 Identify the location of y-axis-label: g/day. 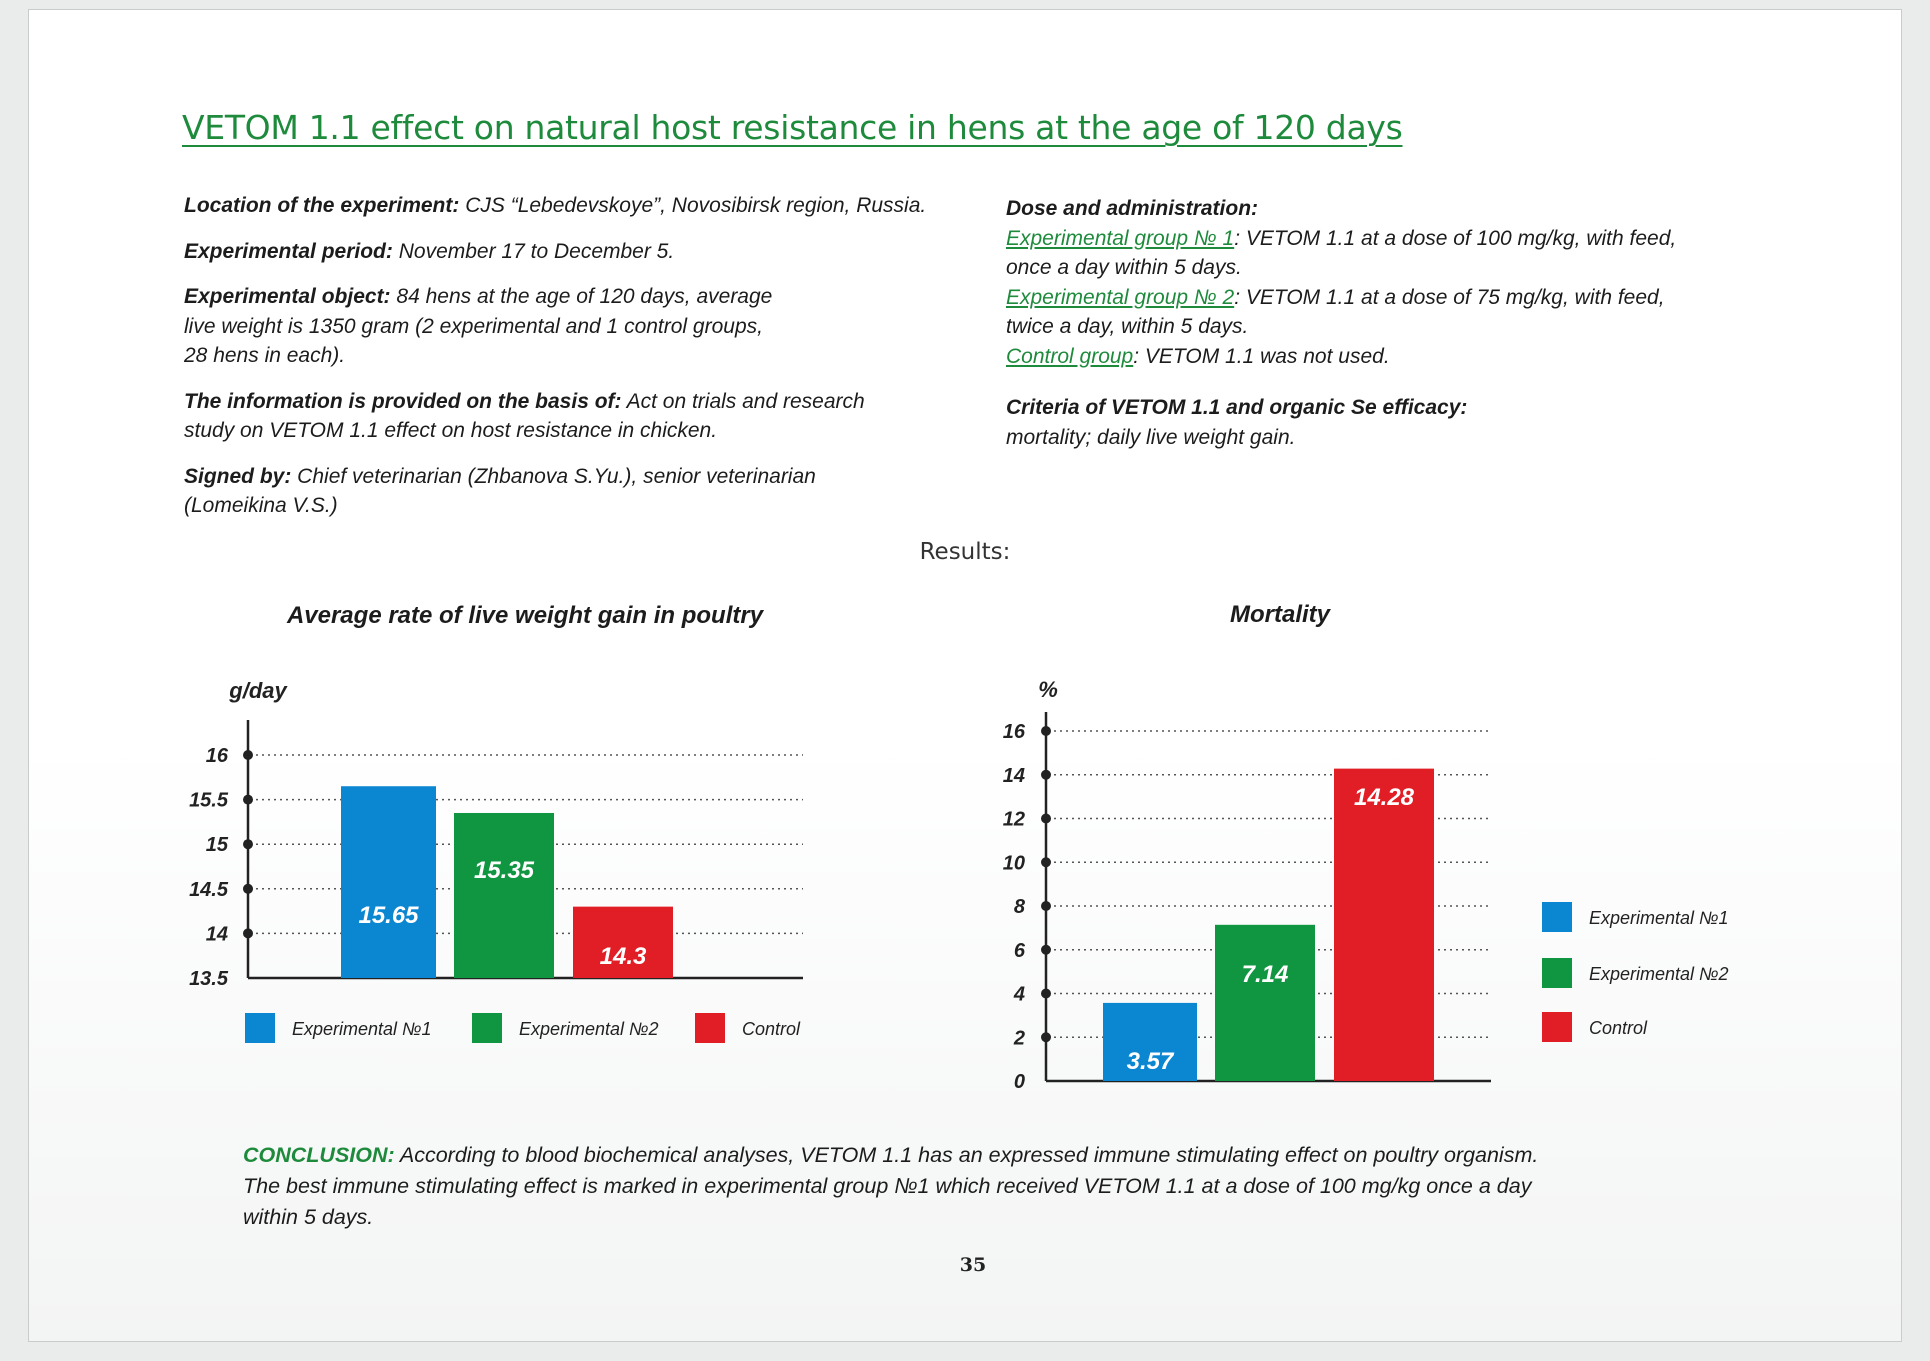
(258, 690).